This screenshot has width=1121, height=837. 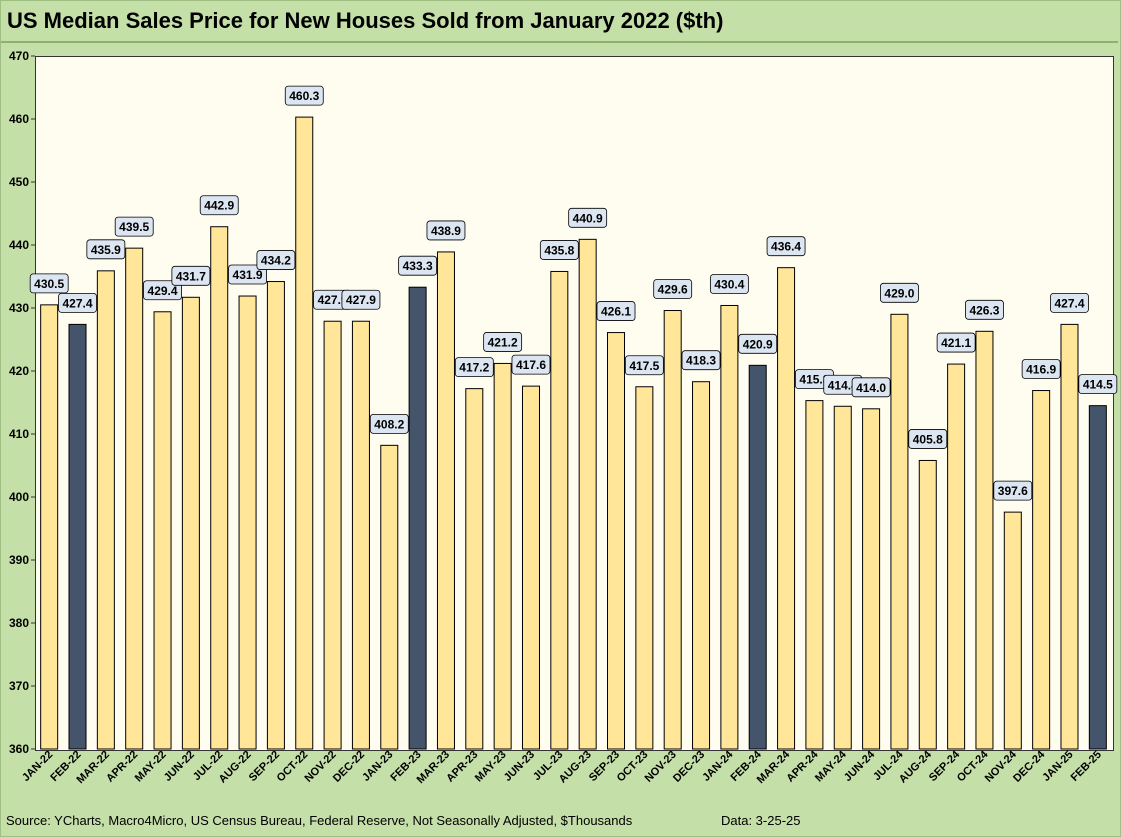 I want to click on y-tick-label: 400, so click(x=19, y=497).